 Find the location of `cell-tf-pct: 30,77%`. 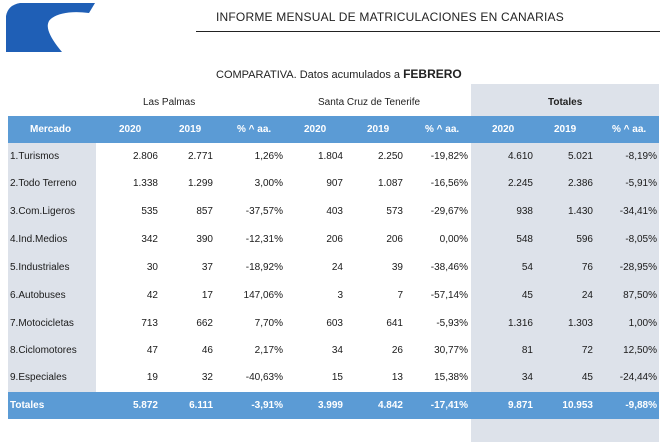

cell-tf-pct: 30,77% is located at coordinates (451, 350).